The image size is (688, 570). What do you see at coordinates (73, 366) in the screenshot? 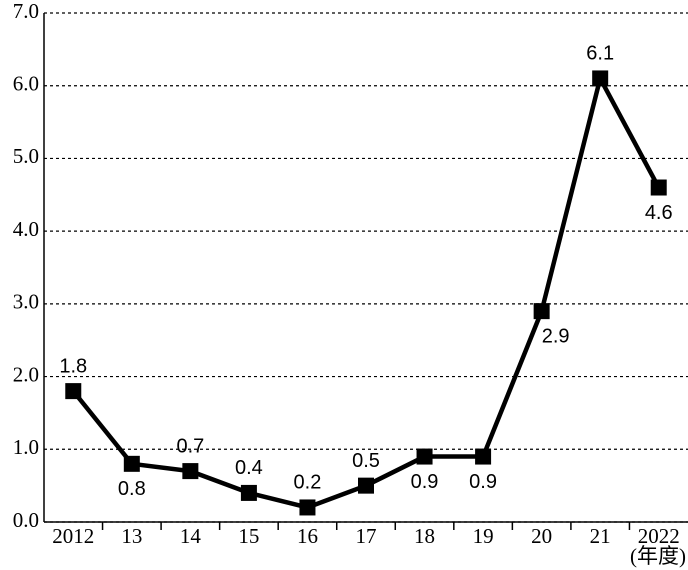
I see `data-label: 1.8` at bounding box center [73, 366].